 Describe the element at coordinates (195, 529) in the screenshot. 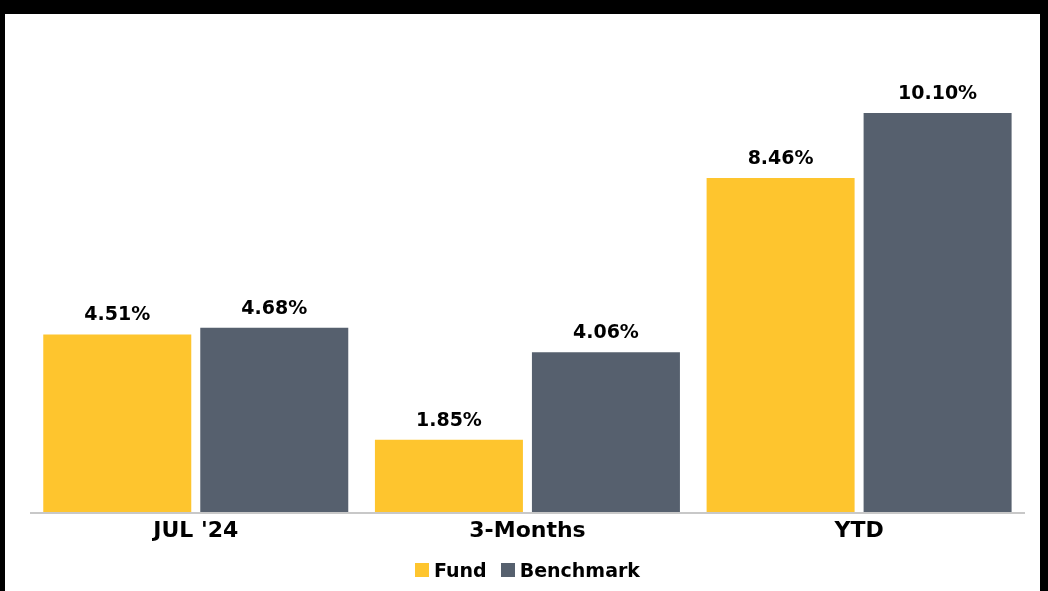

I see `x-tick-label: JUL '24` at that location.